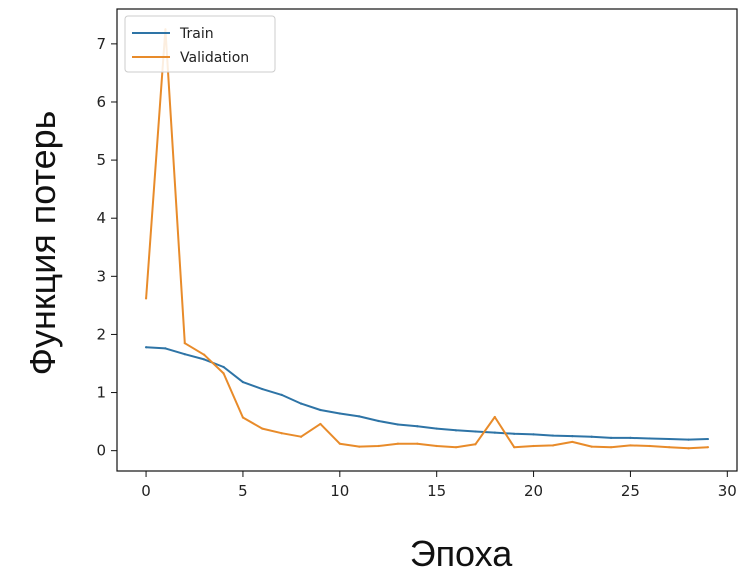 Image resolution: width=738 pixels, height=582 pixels. I want to click on x-tick-label: 25, so click(630, 491).